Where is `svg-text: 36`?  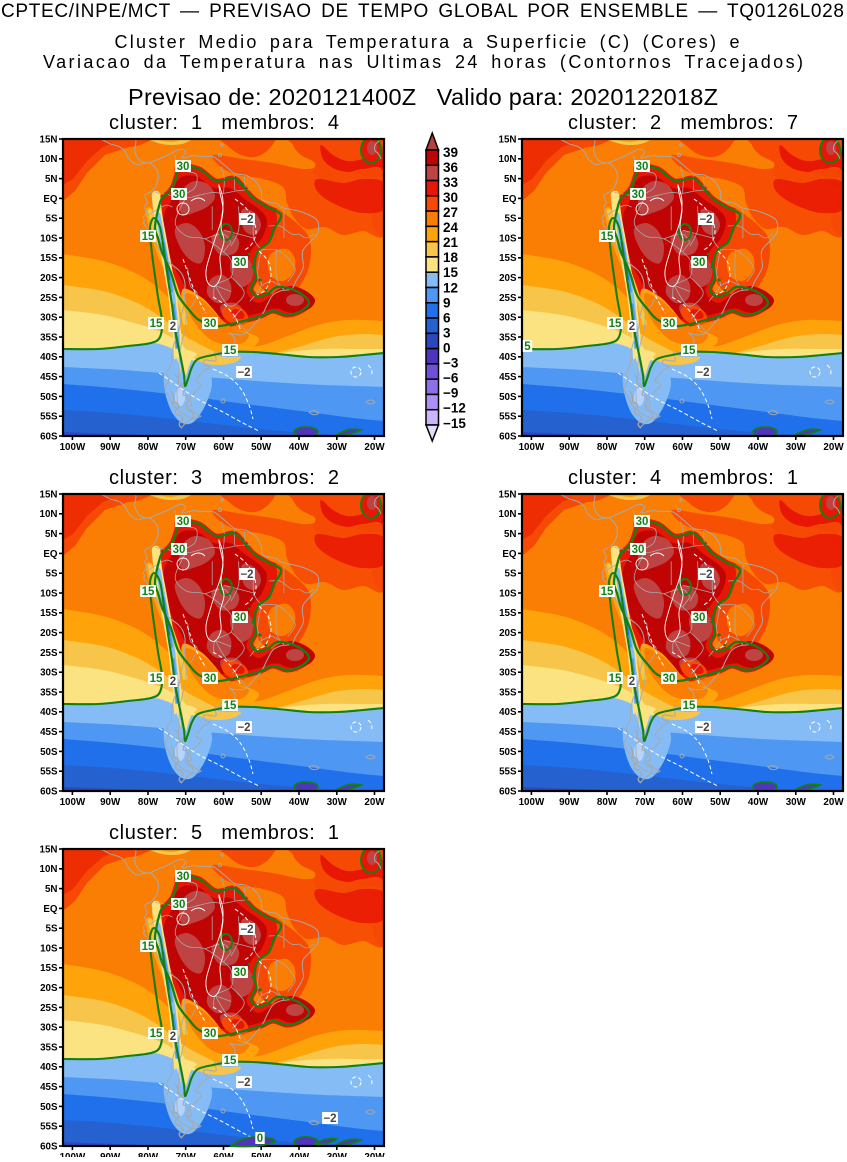 svg-text: 36 is located at coordinates (451, 167).